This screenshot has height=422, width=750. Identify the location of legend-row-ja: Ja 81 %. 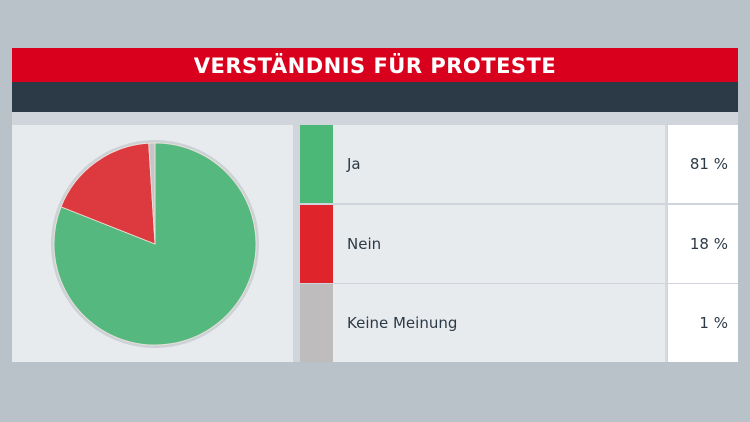
(519, 164).